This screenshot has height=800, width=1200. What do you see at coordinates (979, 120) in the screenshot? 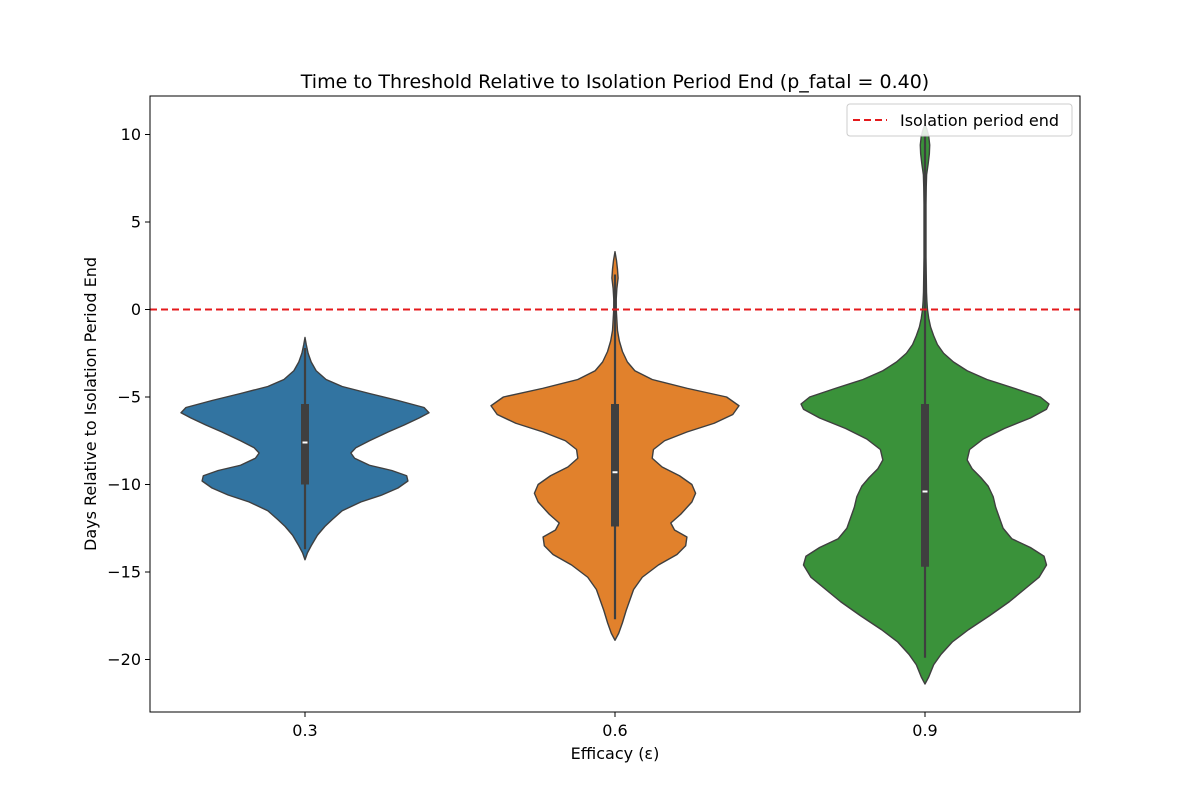
I see `legend-label: Isolation period end` at bounding box center [979, 120].